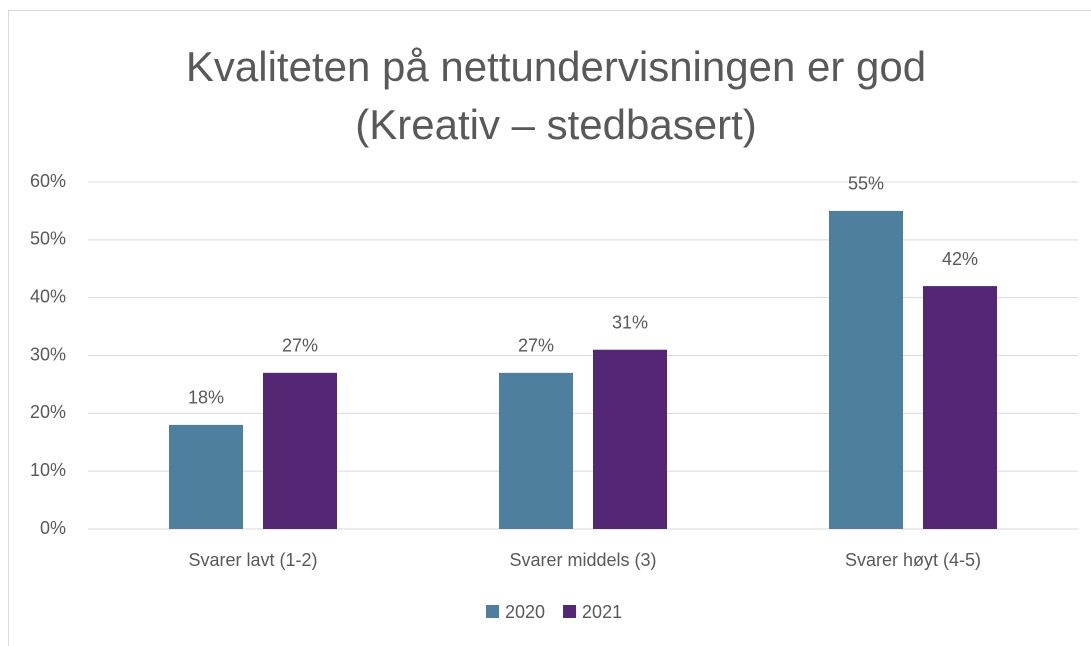 The width and height of the screenshot is (1091, 646). Describe the element at coordinates (48, 239) in the screenshot. I see `y-tick-label: 50%` at that location.